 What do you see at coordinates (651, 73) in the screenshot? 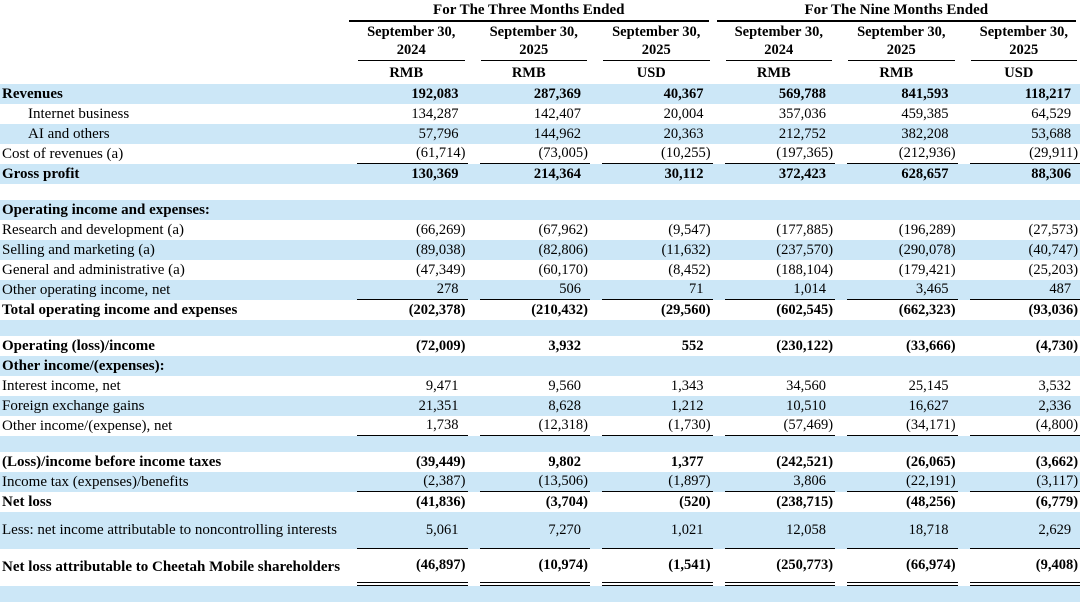
I see `column-currency-header: USD` at bounding box center [651, 73].